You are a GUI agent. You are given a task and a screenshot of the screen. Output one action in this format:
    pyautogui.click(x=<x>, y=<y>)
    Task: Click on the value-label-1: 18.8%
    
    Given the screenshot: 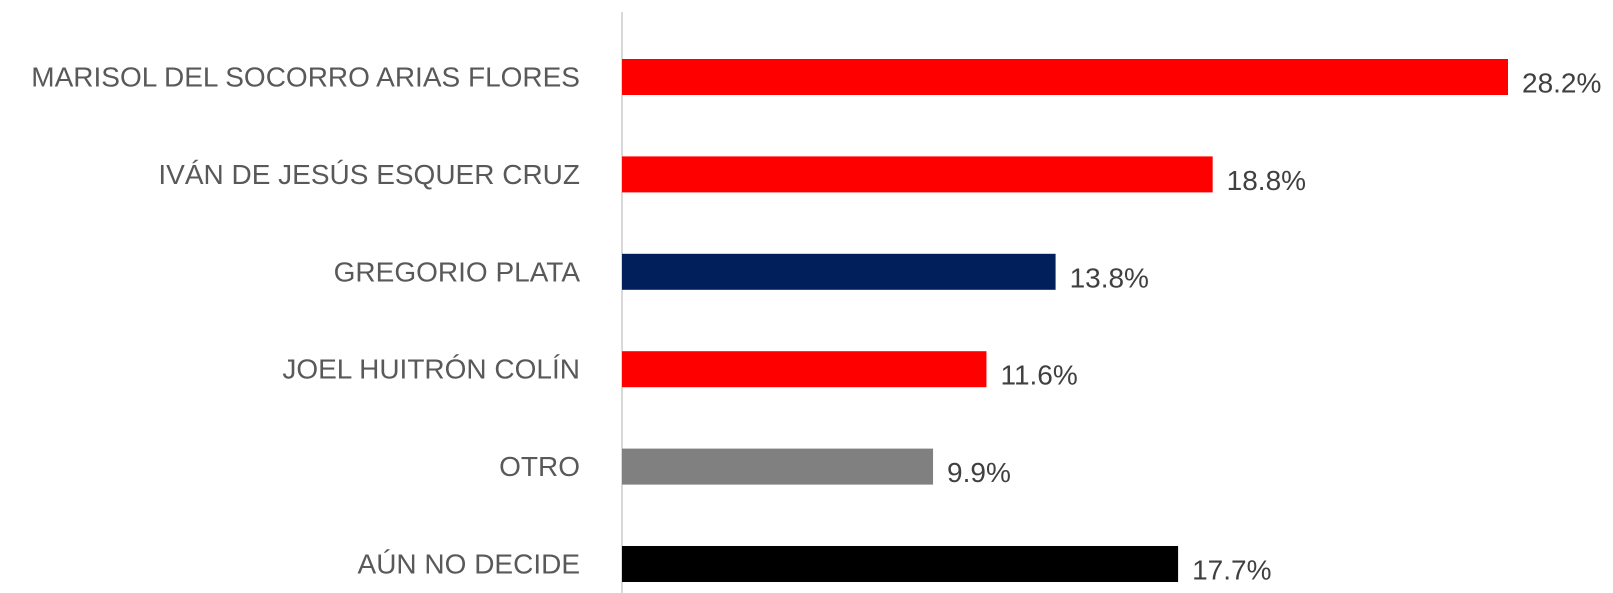 What is the action you would take?
    pyautogui.click(x=1266, y=180)
    